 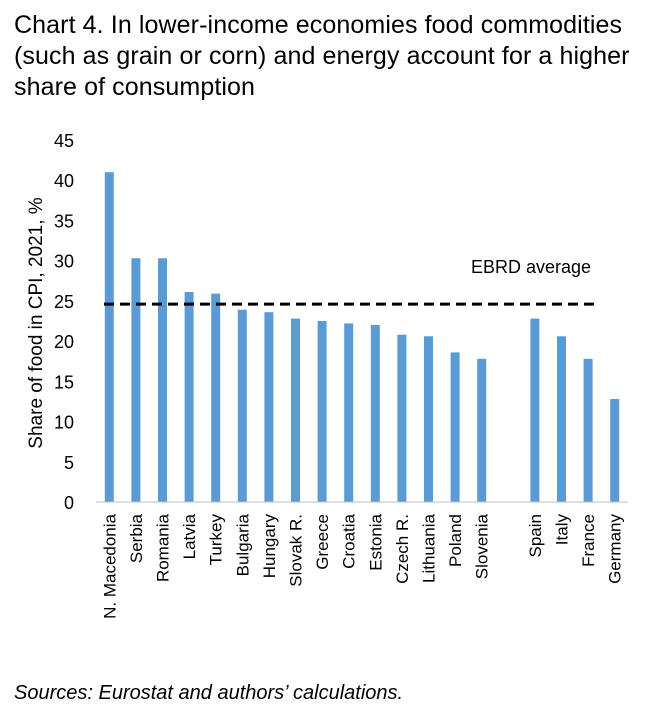 I want to click on x-tick-label: Italy, so click(x=562, y=530).